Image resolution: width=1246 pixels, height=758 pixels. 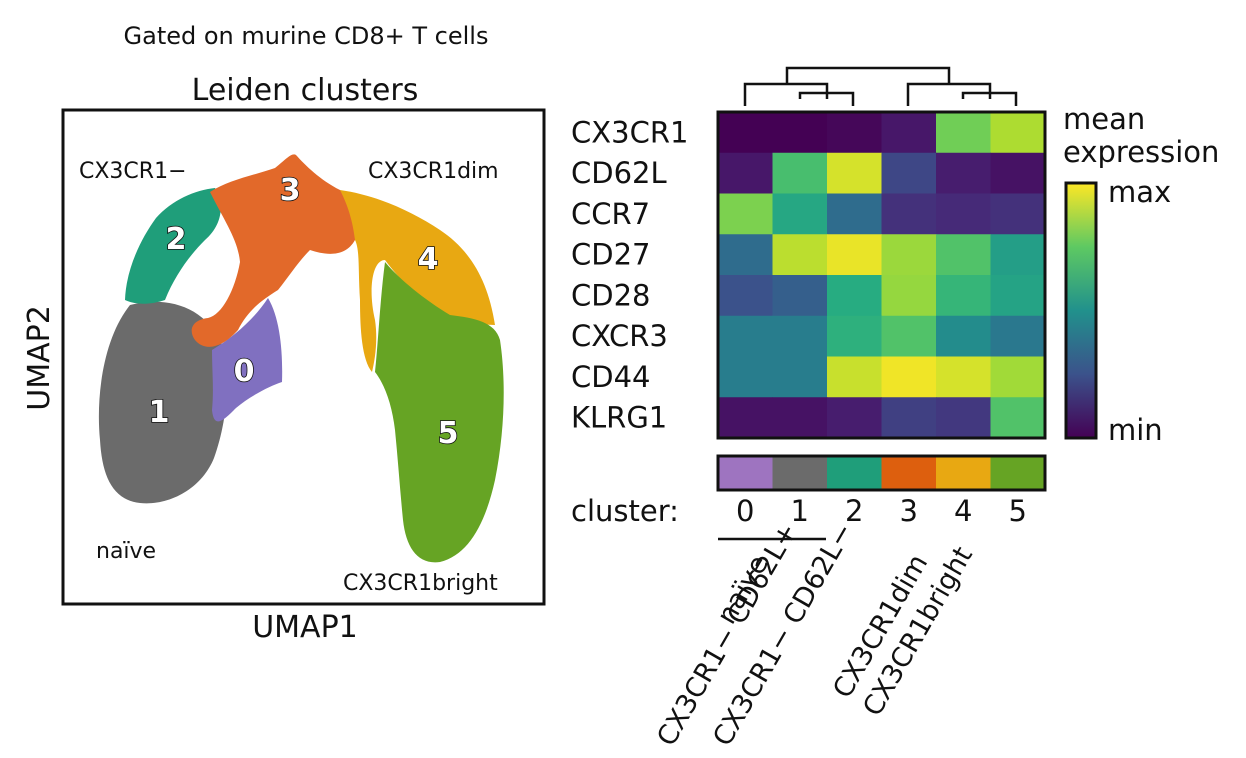 What do you see at coordinates (619, 418) in the screenshot?
I see `gene-label: KLRG1` at bounding box center [619, 418].